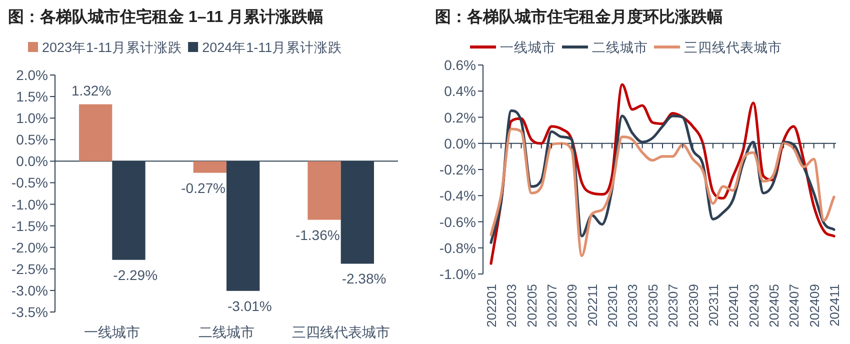  Describe the element at coordinates (32, 96) in the screenshot. I see `y-tick-label: 1.5%` at that location.